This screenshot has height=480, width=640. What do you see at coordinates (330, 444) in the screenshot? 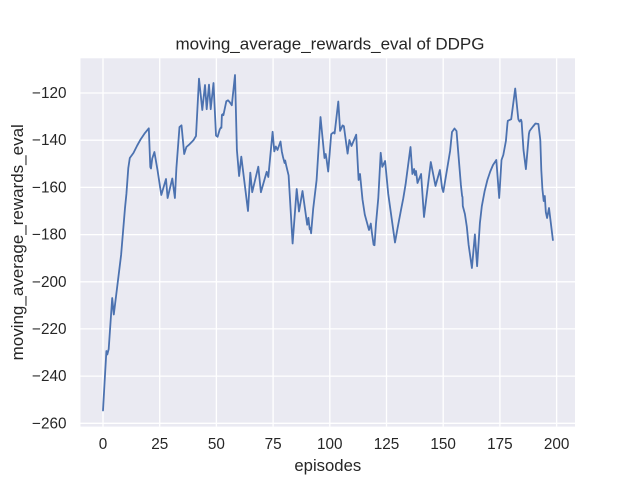
I see `svg-text: 100` at bounding box center [330, 444].